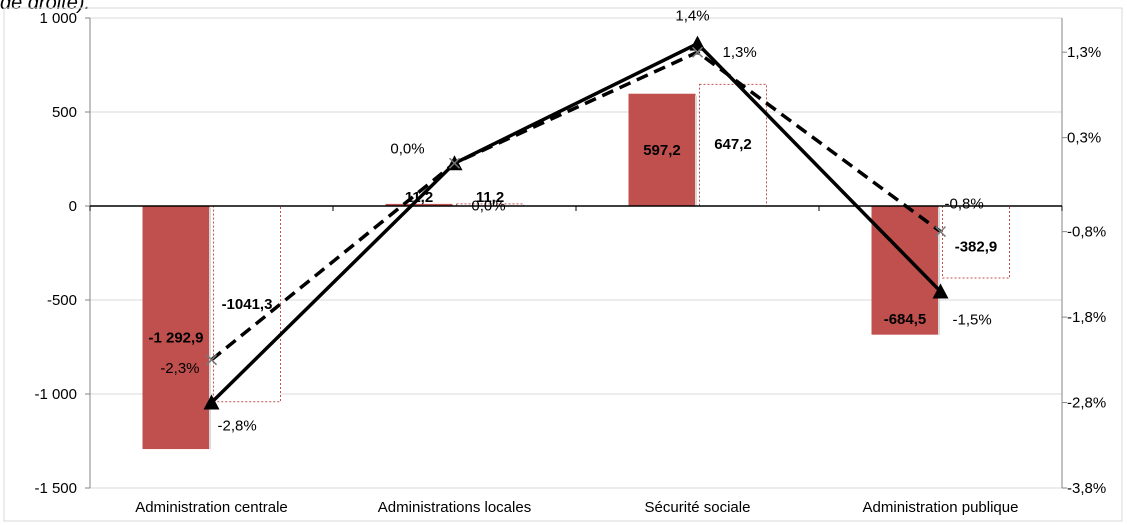 The image size is (1127, 525). I want to click on y2-tick-label: -2,8%, so click(1086, 403).